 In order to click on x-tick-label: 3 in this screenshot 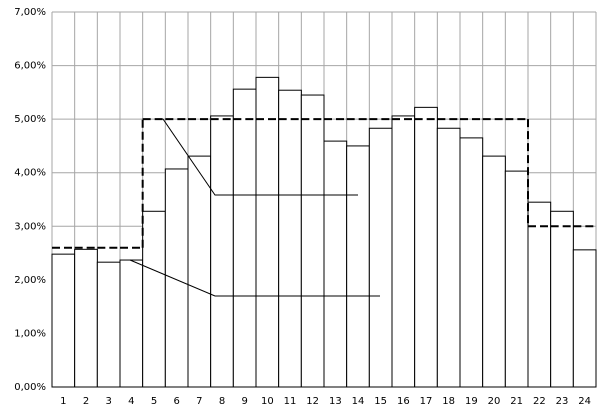, I will do `click(108, 401)`.